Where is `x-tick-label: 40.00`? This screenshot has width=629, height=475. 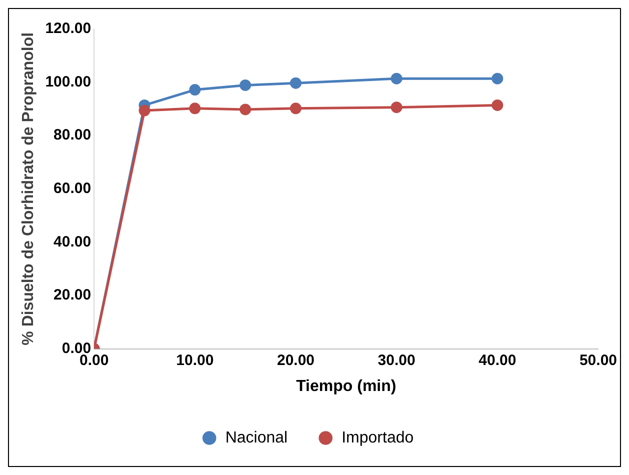 x-tick-label: 40.00 is located at coordinates (497, 360).